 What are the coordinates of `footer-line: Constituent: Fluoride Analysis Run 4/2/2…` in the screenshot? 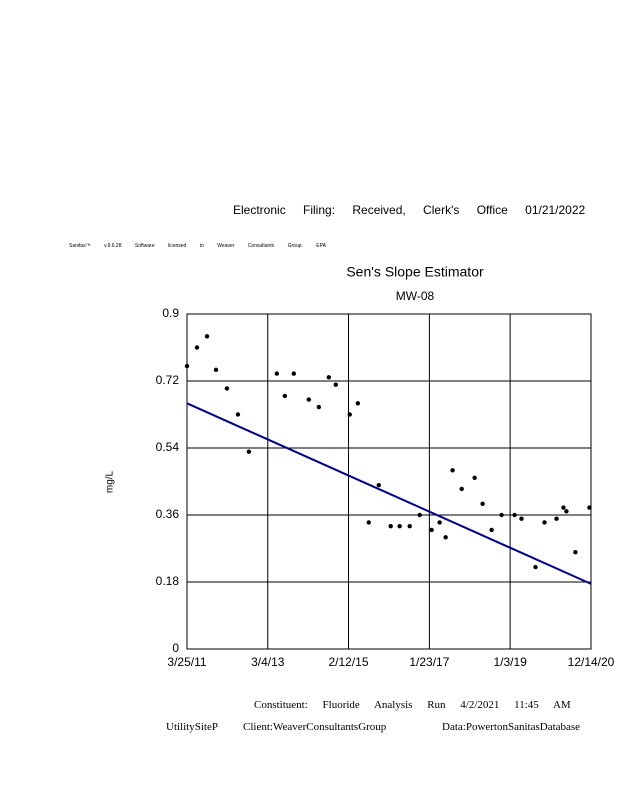 It's located at (412, 705).